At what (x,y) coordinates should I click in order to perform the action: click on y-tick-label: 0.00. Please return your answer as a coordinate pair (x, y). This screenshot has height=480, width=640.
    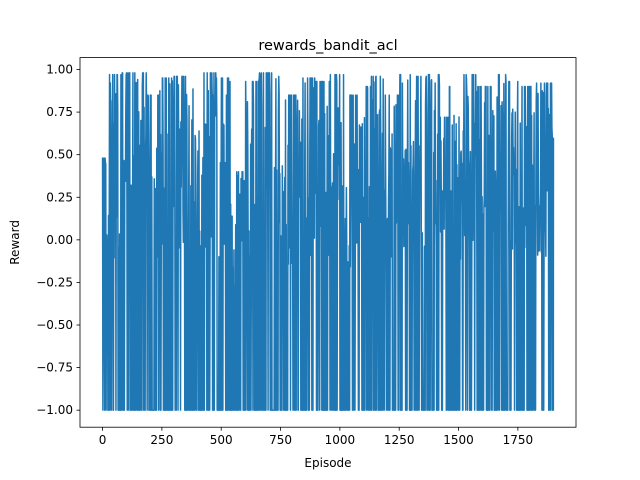
    Looking at the image, I should click on (59, 240).